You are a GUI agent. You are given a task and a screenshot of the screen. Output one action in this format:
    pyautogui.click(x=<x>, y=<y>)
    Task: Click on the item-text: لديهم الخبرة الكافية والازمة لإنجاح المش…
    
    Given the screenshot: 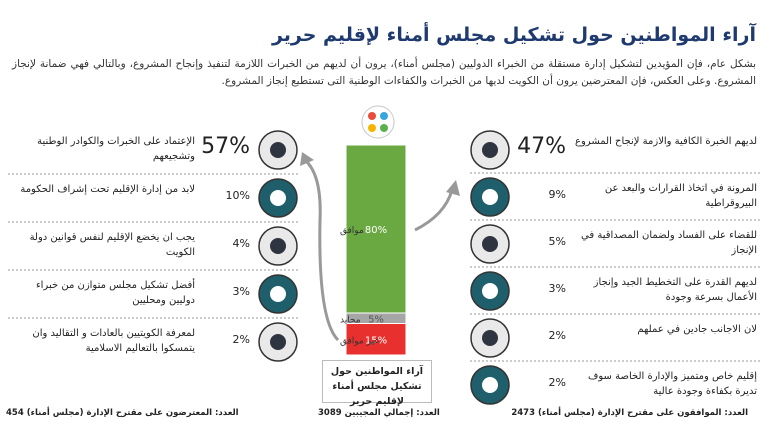 What is the action you would take?
    pyautogui.click(x=666, y=141)
    